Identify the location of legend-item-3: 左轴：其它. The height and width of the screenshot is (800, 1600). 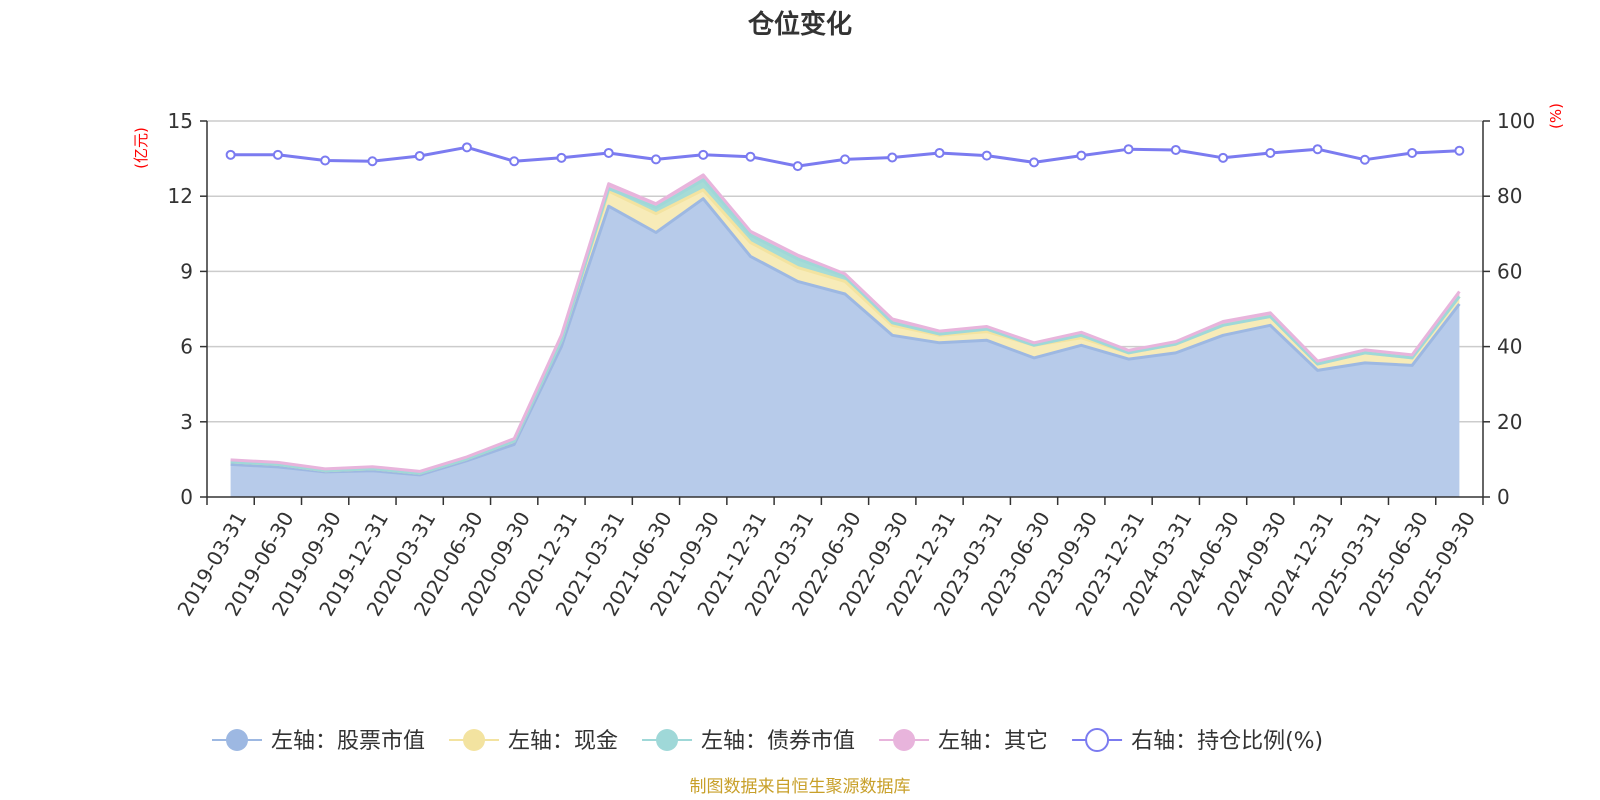
(963, 741).